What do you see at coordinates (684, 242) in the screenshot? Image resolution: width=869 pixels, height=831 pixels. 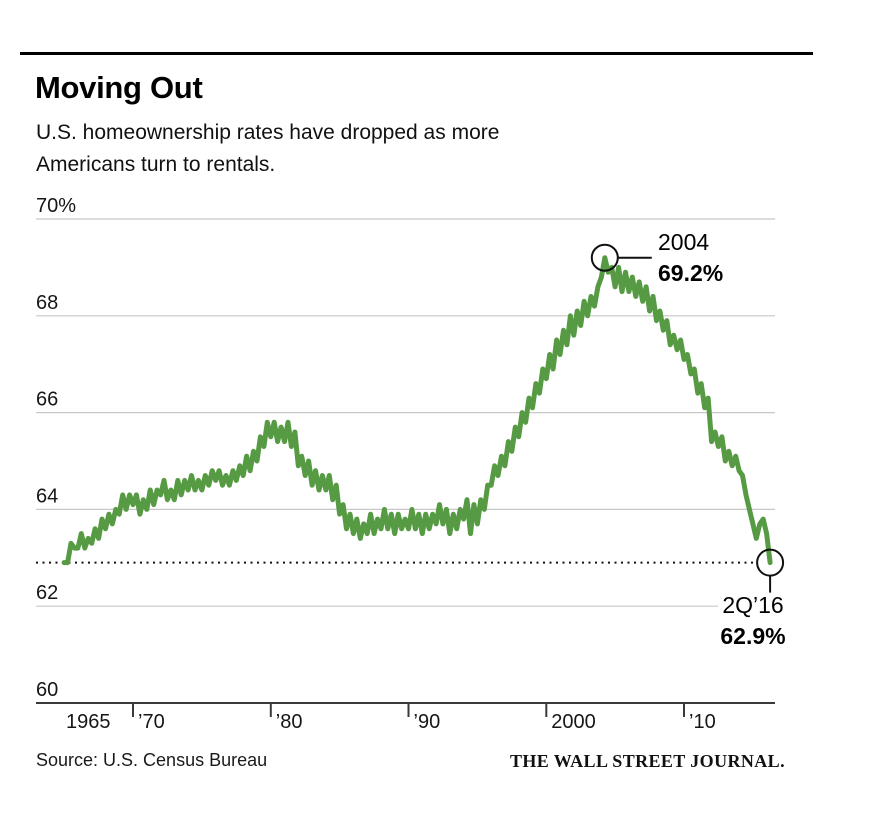 I see `peak-annotation-year: 2004` at bounding box center [684, 242].